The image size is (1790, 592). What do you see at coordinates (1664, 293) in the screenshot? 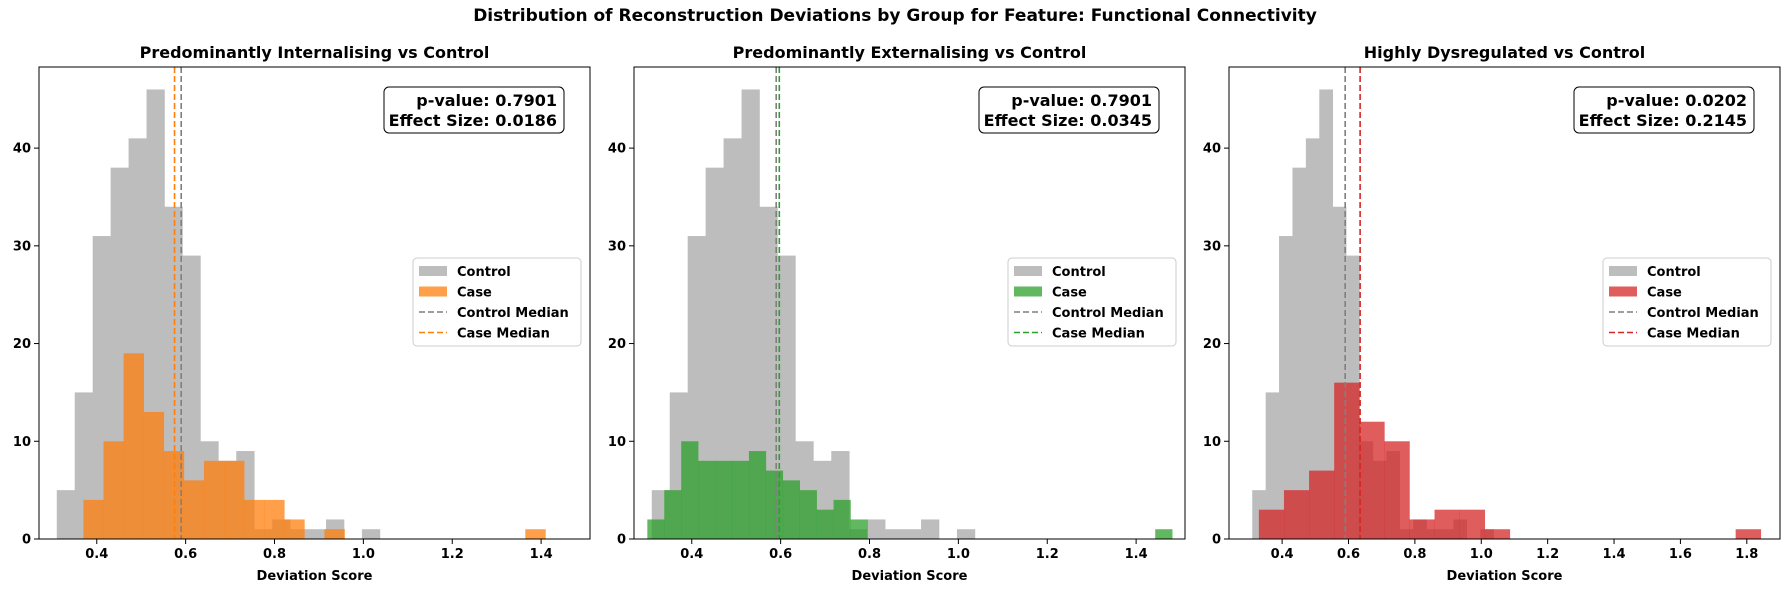
I see `legend-label: Case` at bounding box center [1664, 293].